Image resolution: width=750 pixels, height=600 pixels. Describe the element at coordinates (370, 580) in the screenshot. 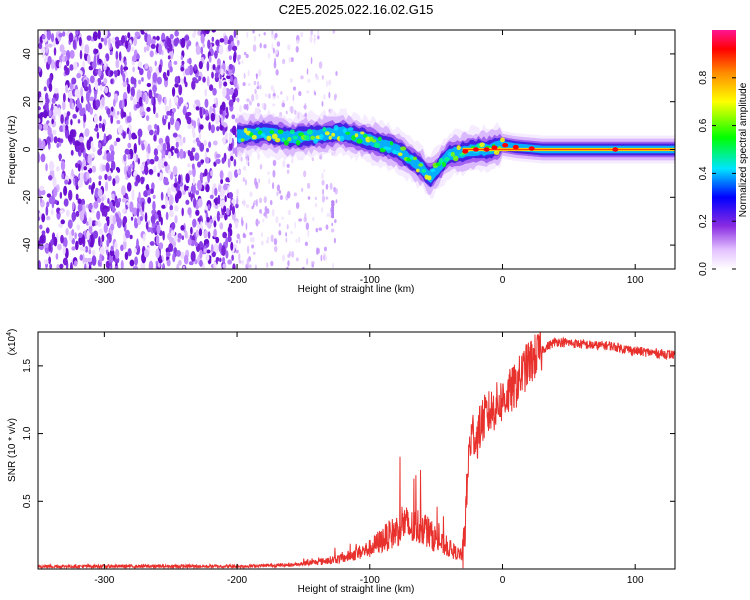

I see `x-tick-label: -100` at that location.